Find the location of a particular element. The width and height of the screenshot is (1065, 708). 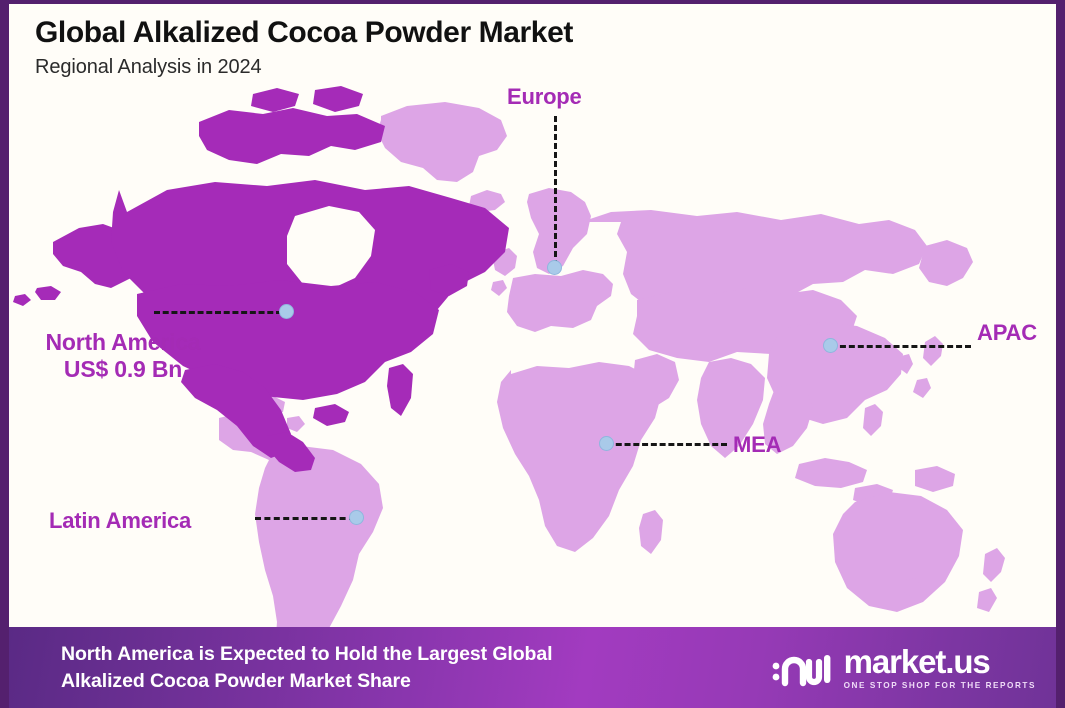

region-label-apac: APAC is located at coordinates (1007, 333).